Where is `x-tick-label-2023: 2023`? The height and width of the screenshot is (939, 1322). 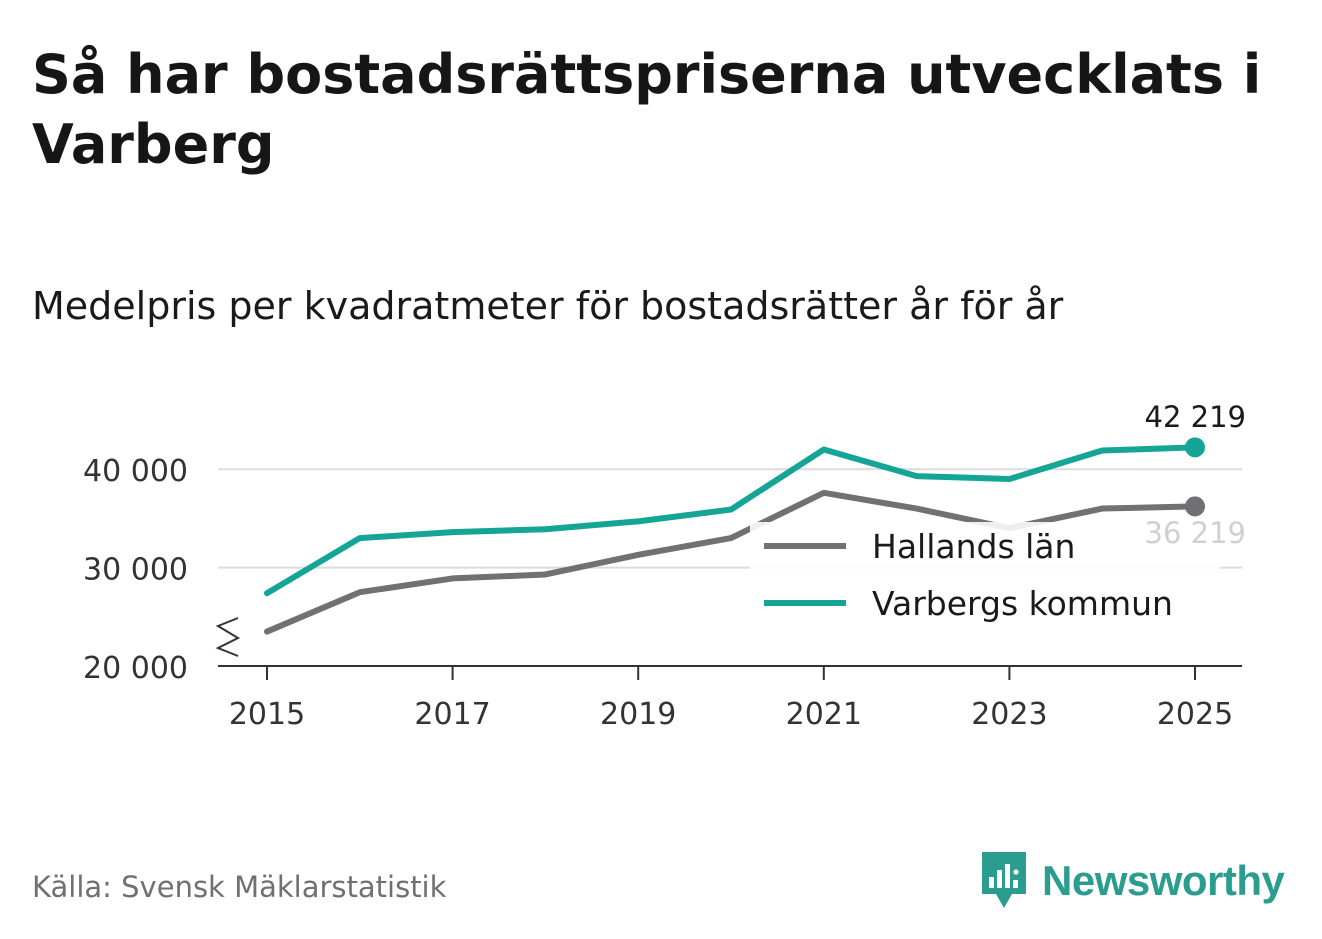 x-tick-label-2023: 2023 is located at coordinates (1009, 714).